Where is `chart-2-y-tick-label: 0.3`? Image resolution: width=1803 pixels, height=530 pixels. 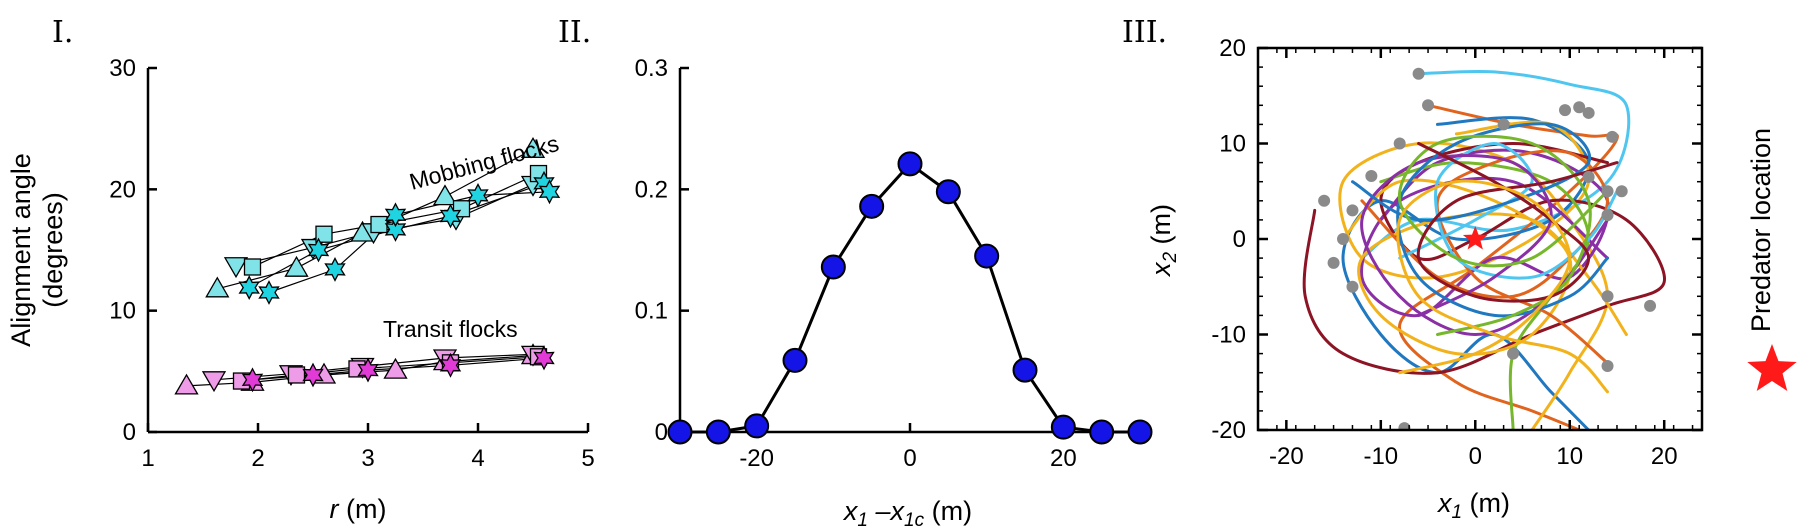 chart-2-y-tick-label: 0.3 is located at coordinates (651, 68).